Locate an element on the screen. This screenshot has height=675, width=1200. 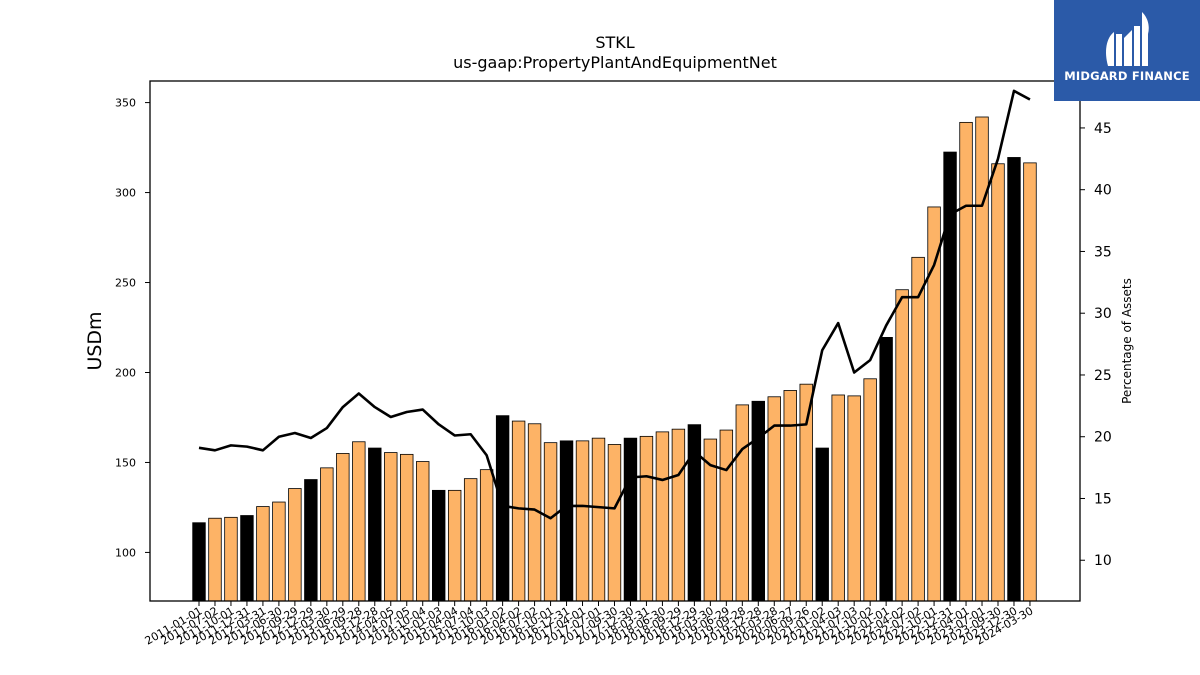
chart-title: STKL is located at coordinates (614, 42).